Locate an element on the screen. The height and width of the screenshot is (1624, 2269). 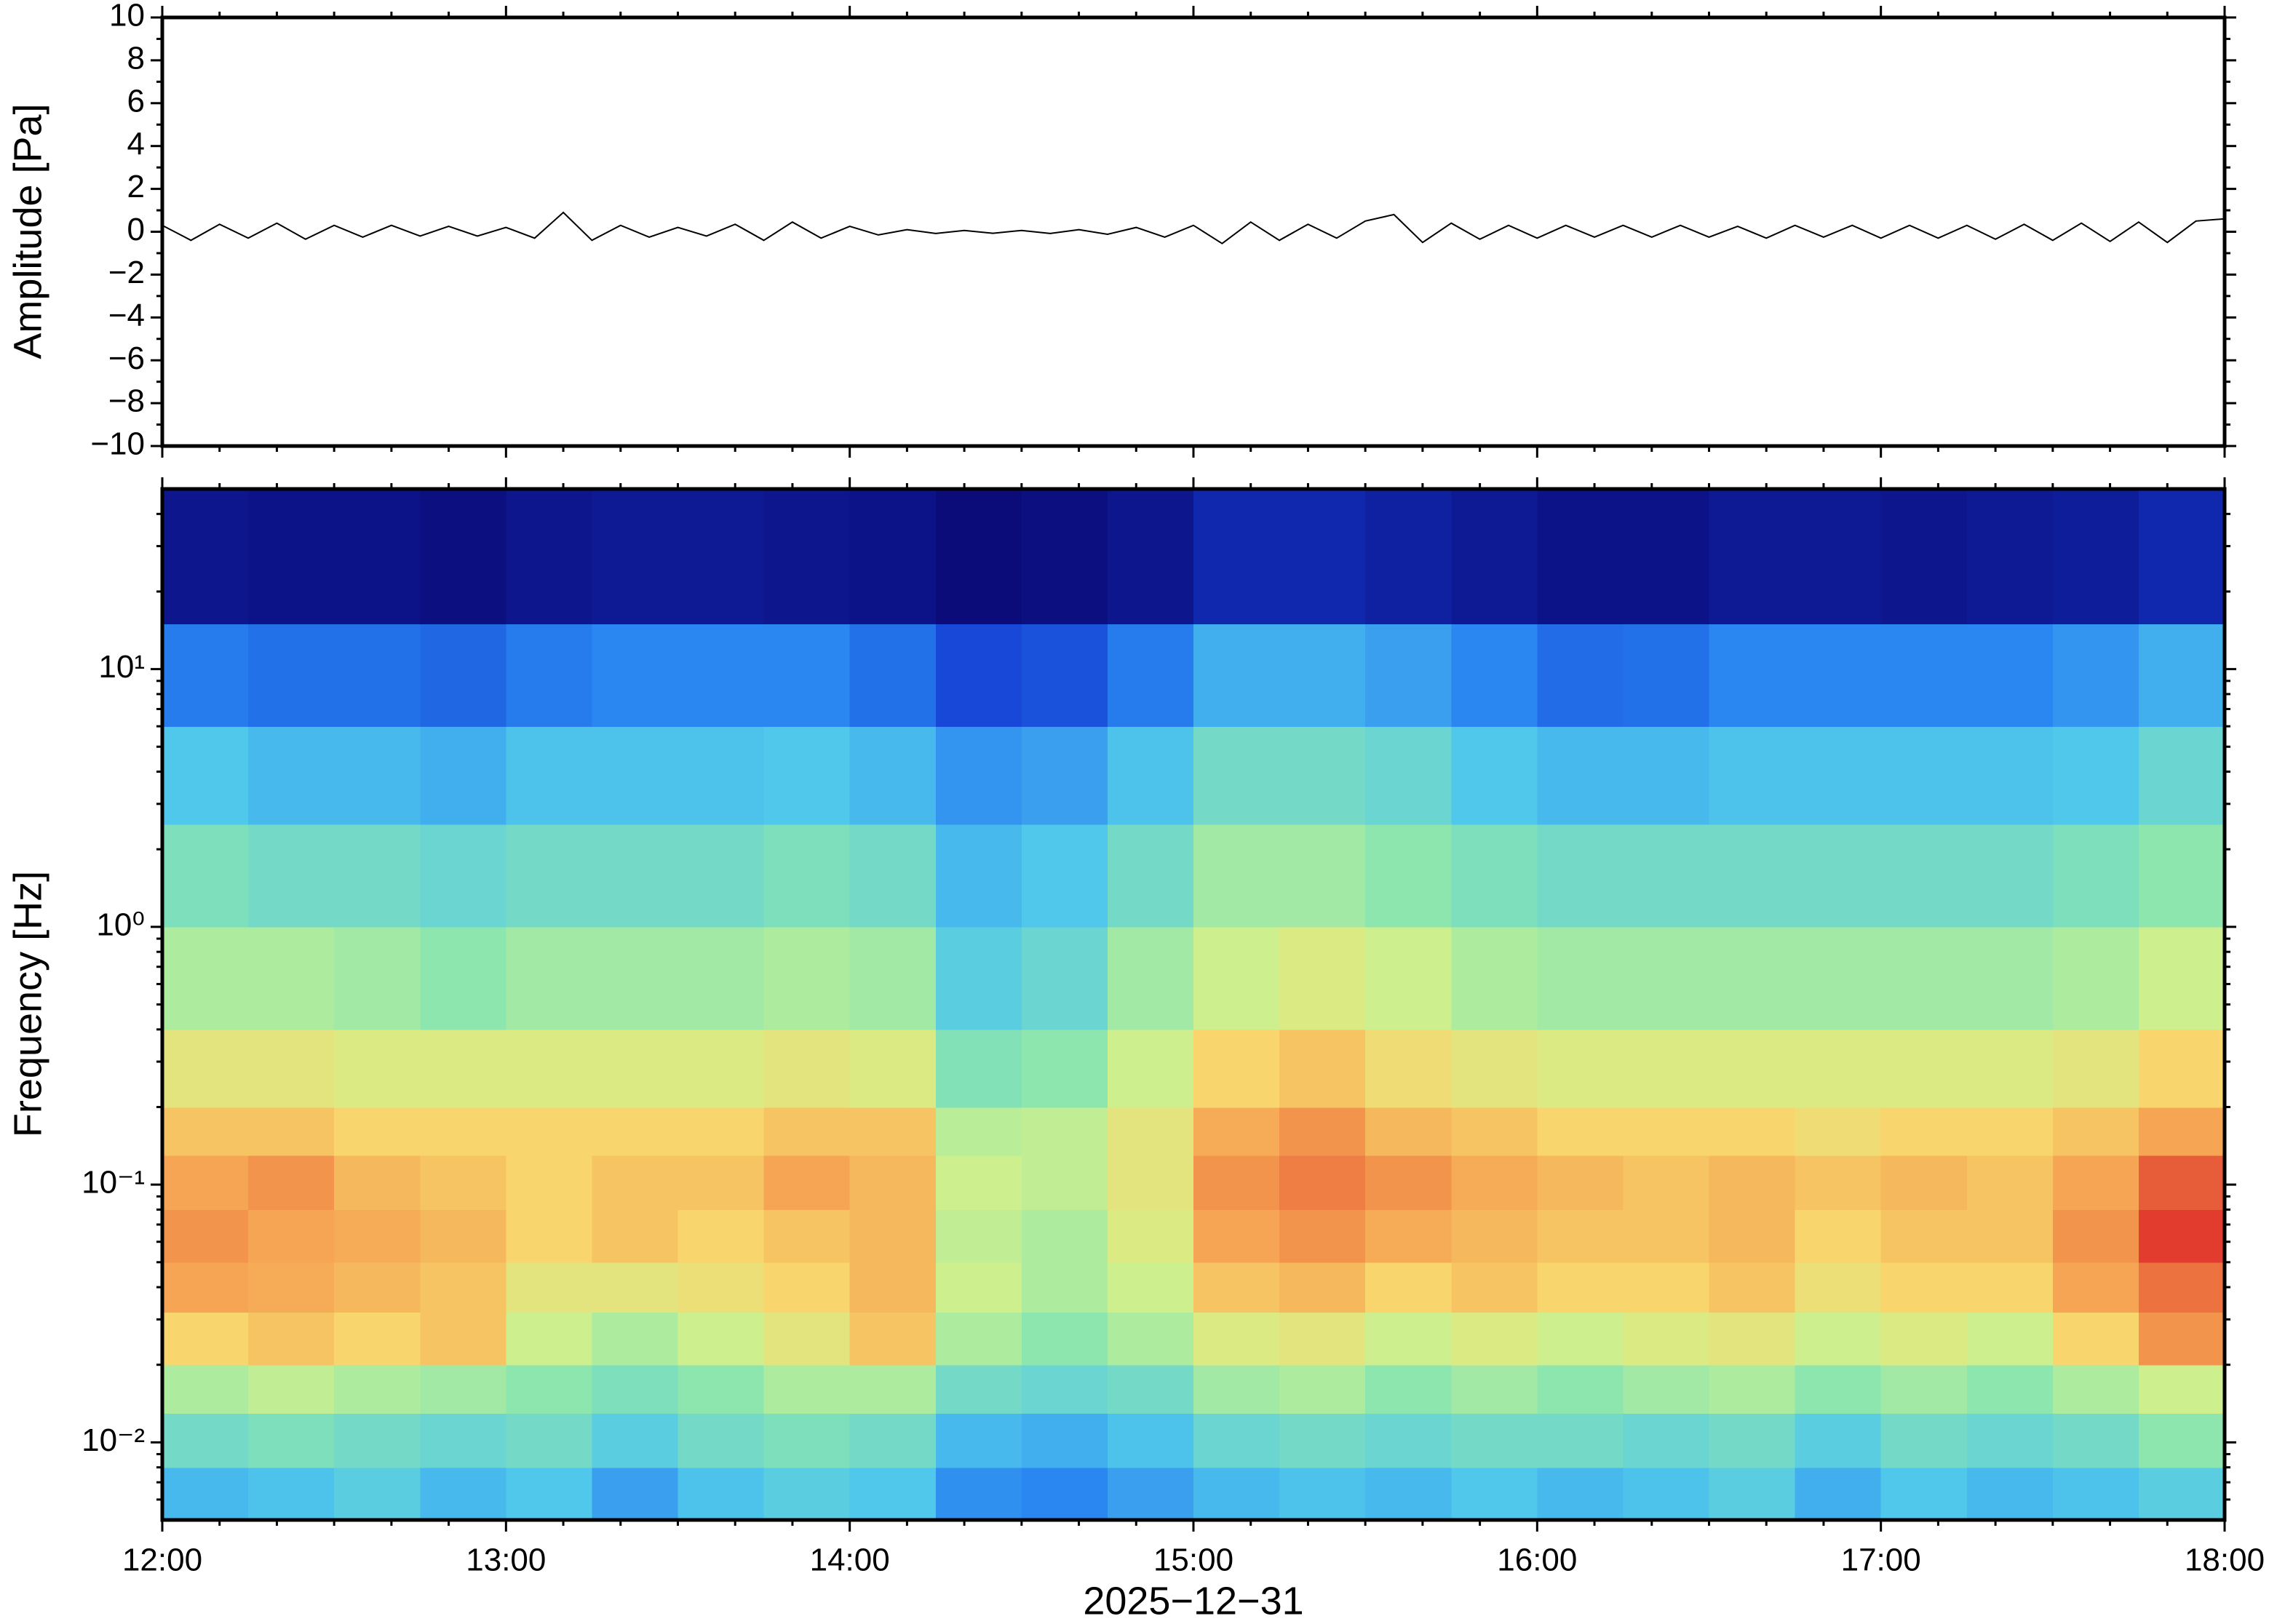
y-tick-label: 8 is located at coordinates (136, 58).